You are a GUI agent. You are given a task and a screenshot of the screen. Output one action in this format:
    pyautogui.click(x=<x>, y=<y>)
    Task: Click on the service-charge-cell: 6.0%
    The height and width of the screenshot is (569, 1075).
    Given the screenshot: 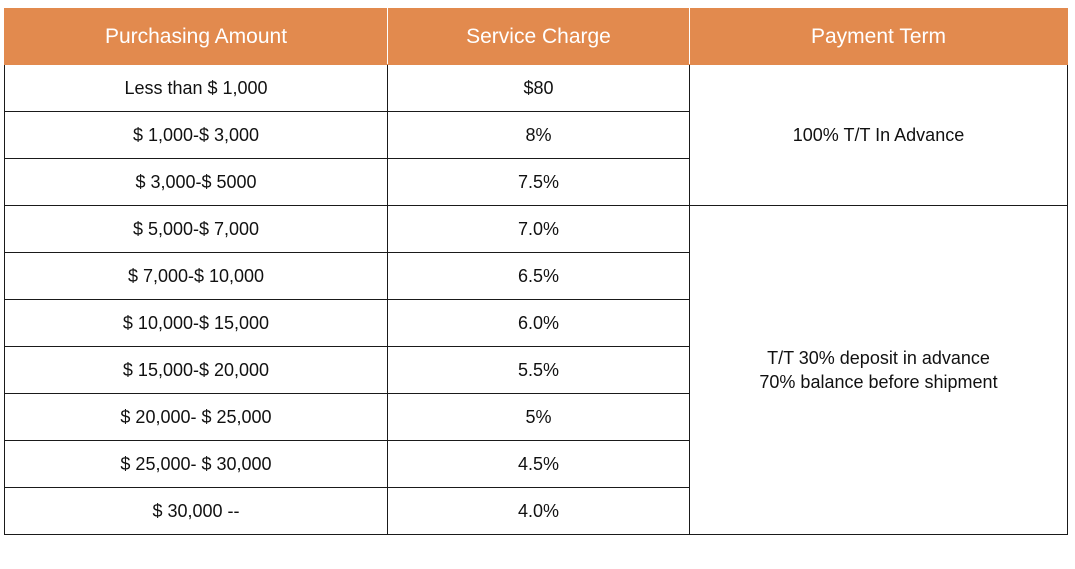 What is the action you would take?
    pyautogui.click(x=538, y=323)
    